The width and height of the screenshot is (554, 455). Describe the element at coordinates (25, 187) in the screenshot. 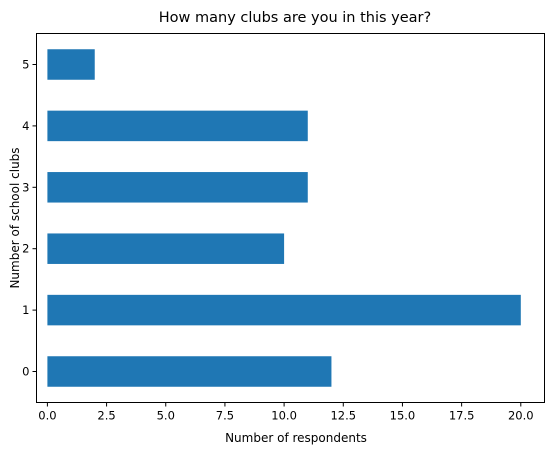

I see `y-tick-label: 3` at that location.